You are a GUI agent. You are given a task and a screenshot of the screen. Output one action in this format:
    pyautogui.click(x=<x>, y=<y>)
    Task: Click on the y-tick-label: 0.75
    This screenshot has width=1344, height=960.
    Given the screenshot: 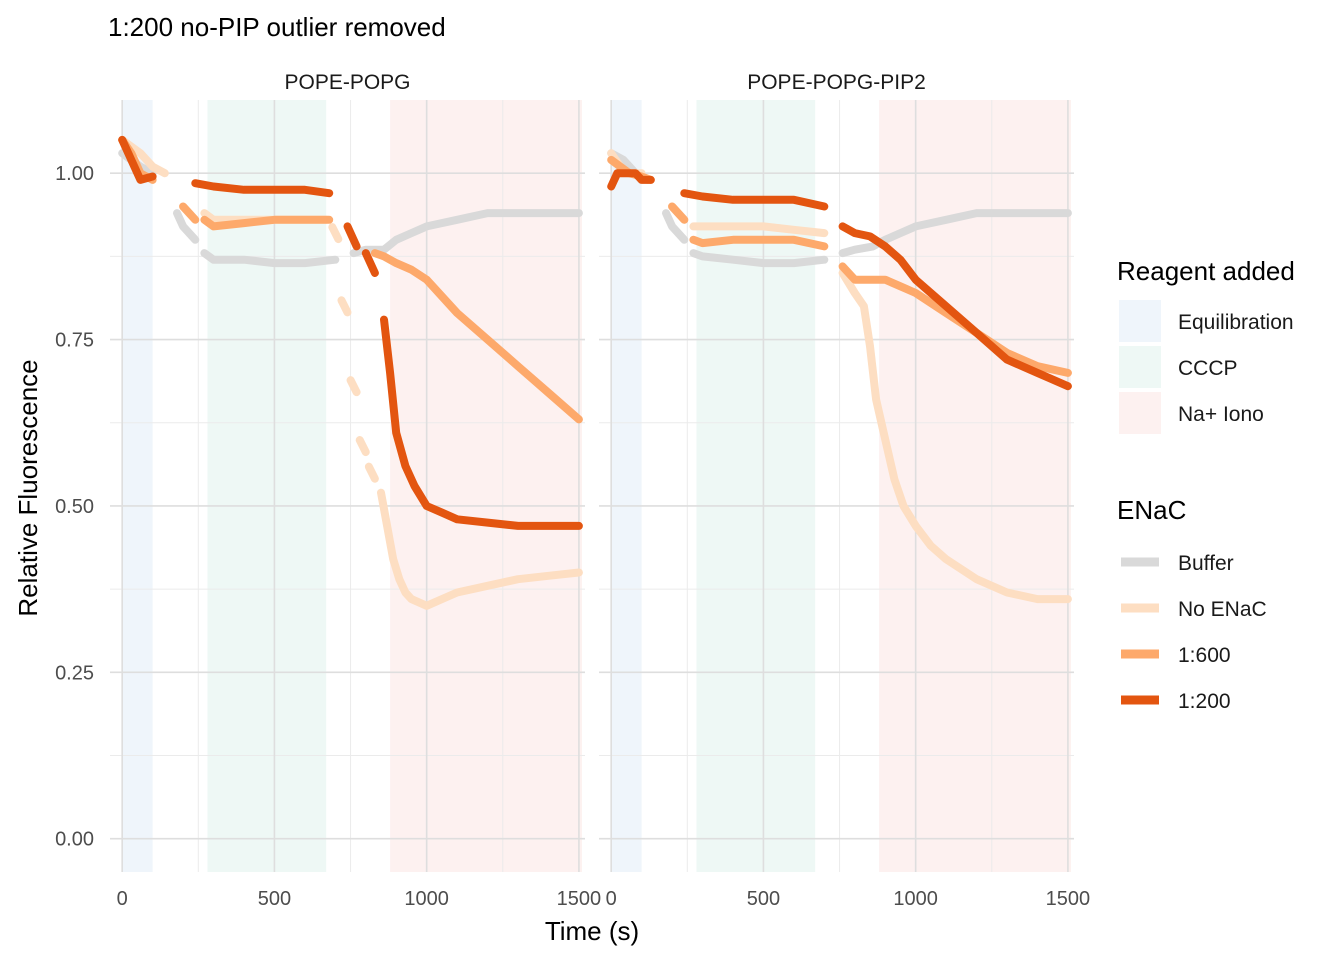 What is the action you would take?
    pyautogui.click(x=74, y=341)
    